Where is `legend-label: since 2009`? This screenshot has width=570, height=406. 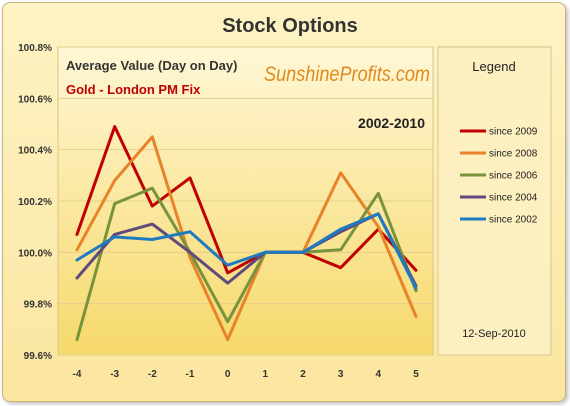 legend-label: since 2009 is located at coordinates (513, 132).